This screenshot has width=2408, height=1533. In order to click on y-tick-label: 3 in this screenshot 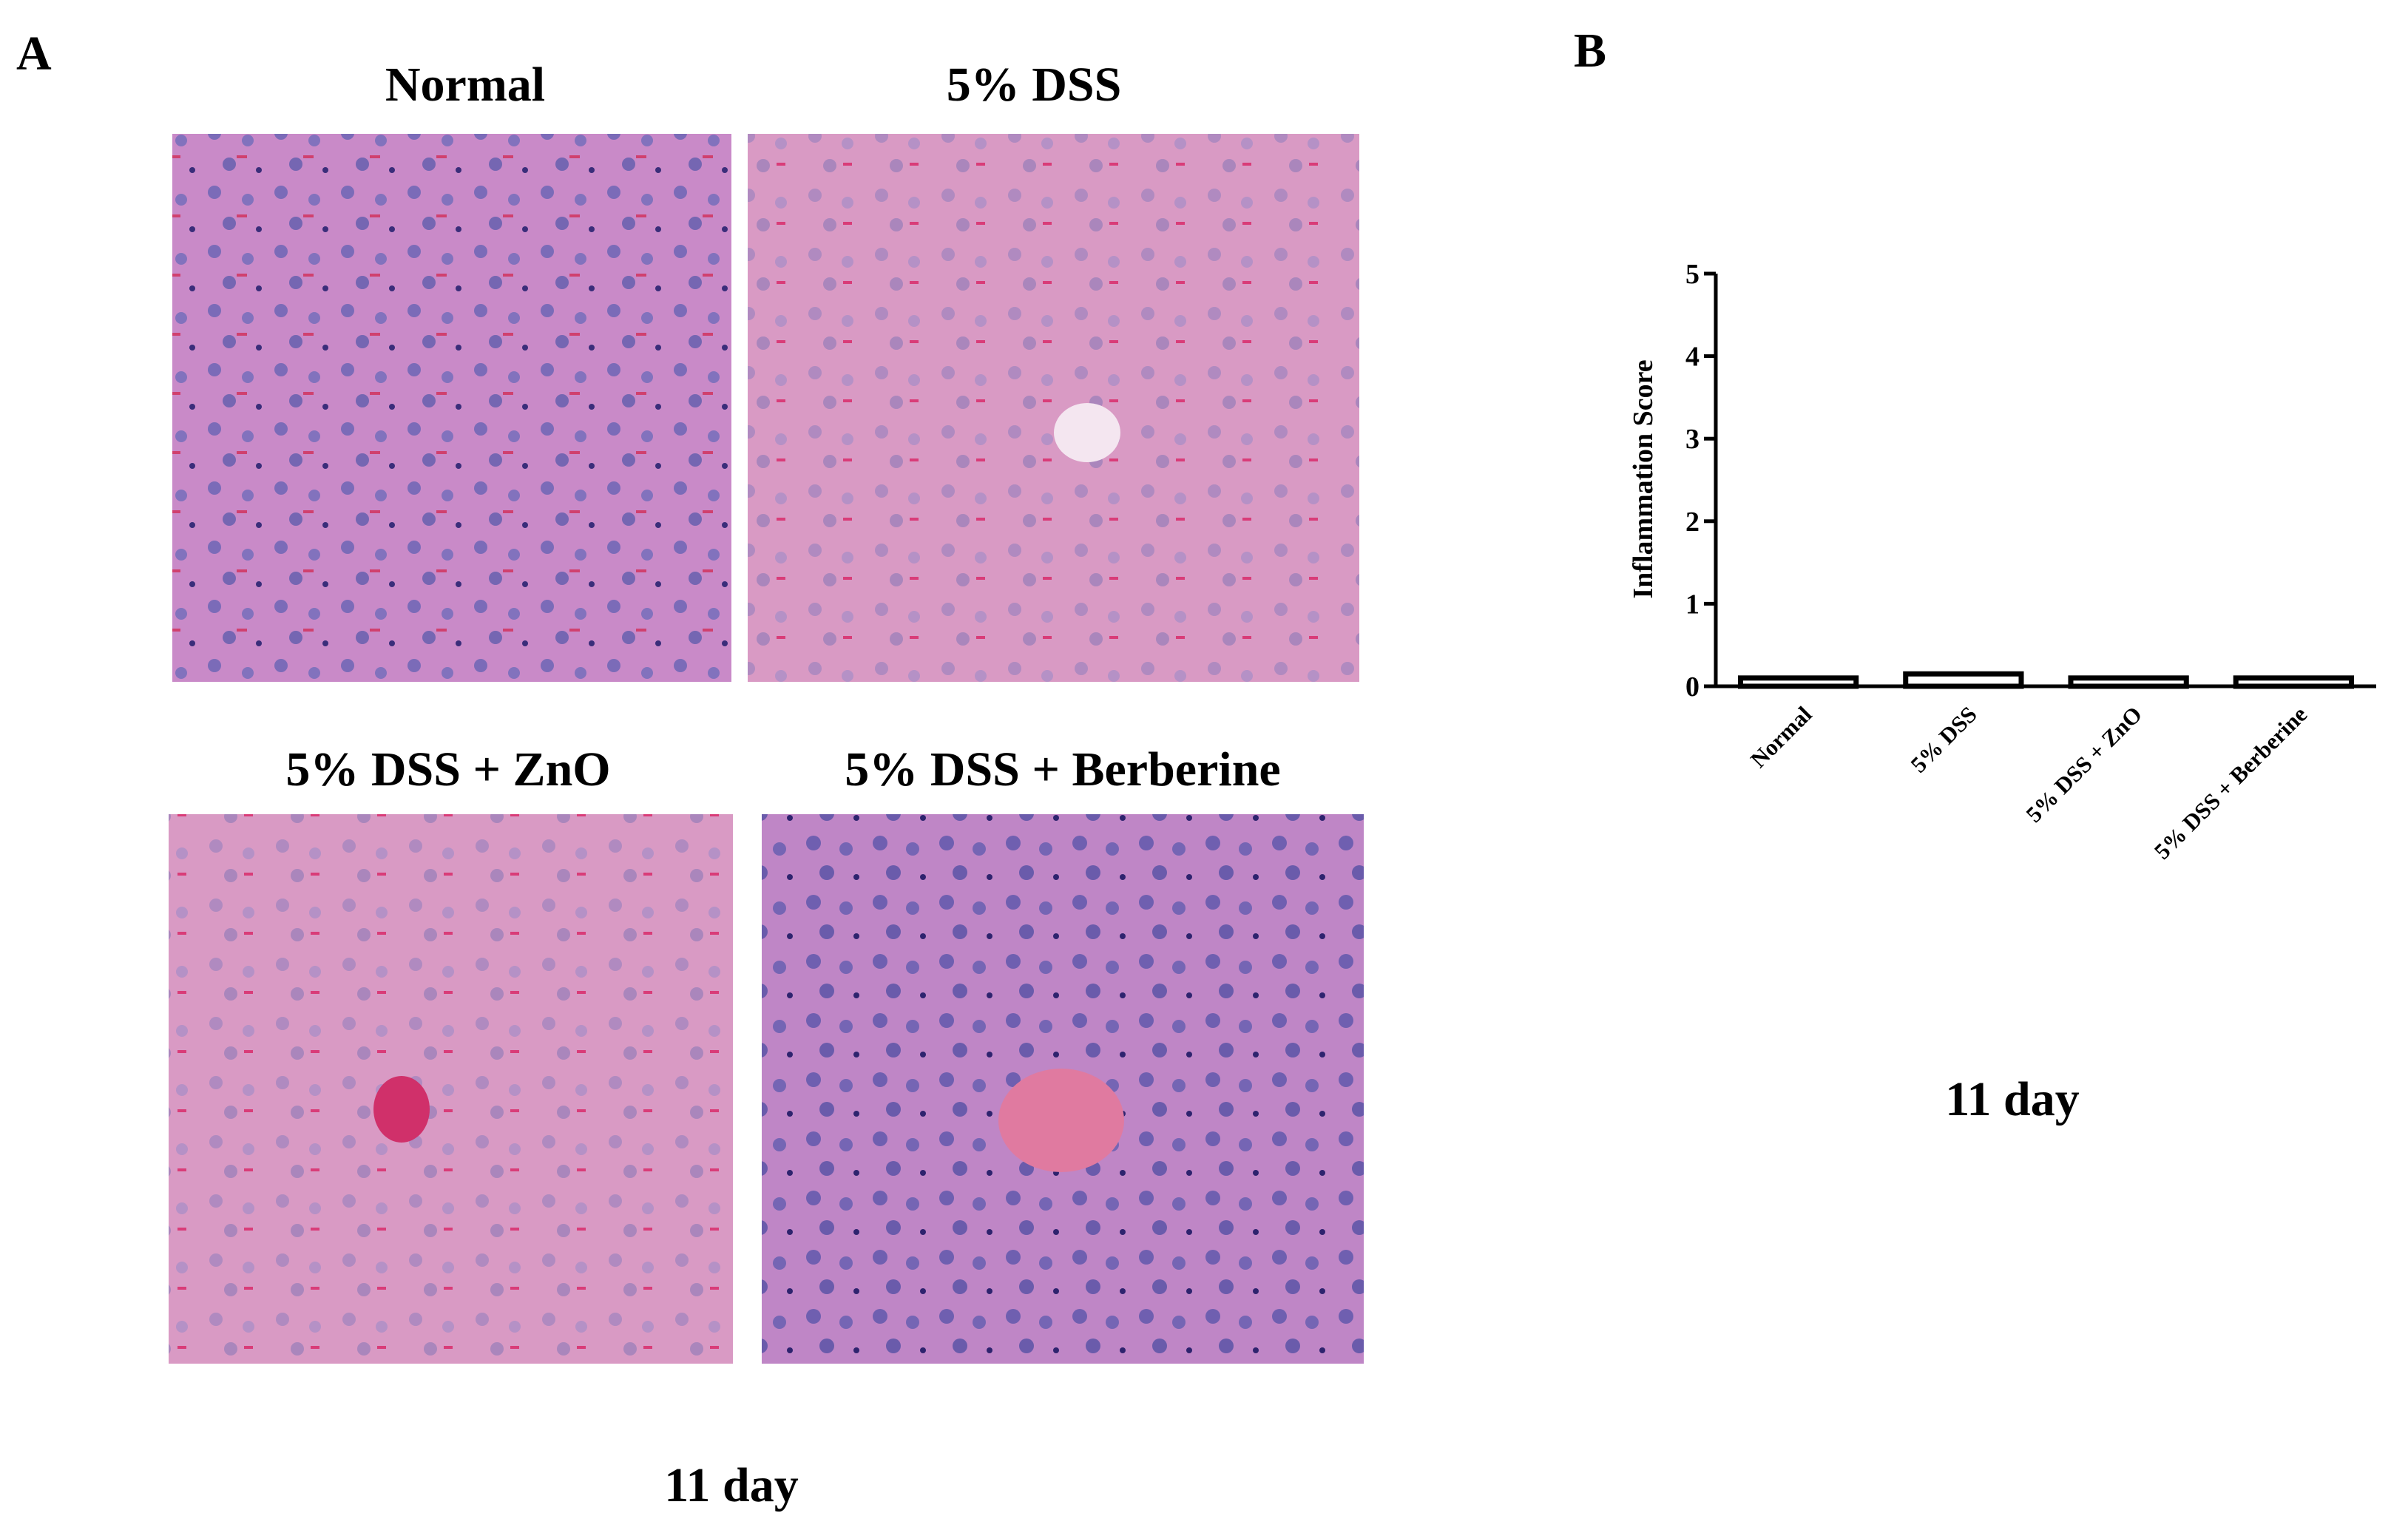, I will do `click(1692, 439)`.